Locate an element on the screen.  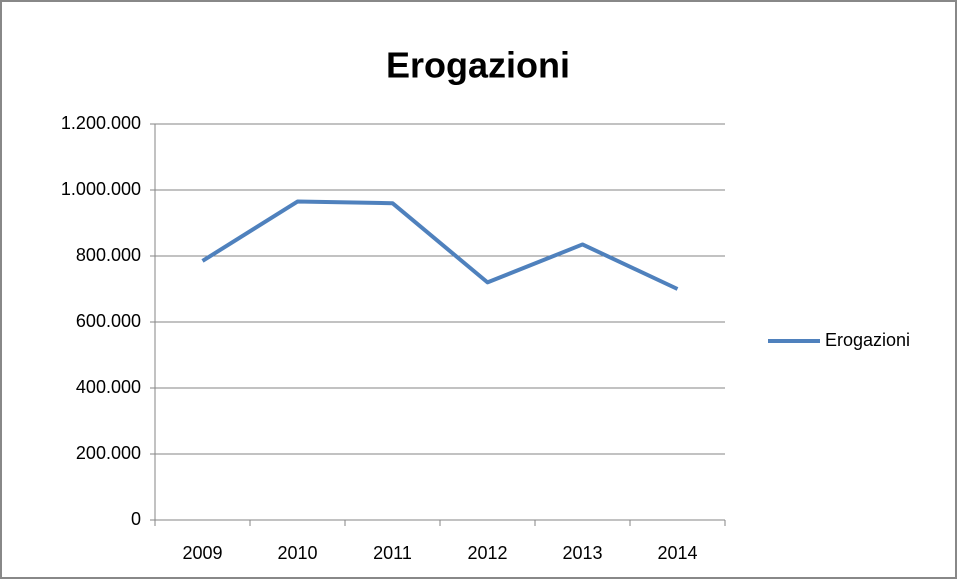
y-tick-label: 200.000 is located at coordinates (108, 453).